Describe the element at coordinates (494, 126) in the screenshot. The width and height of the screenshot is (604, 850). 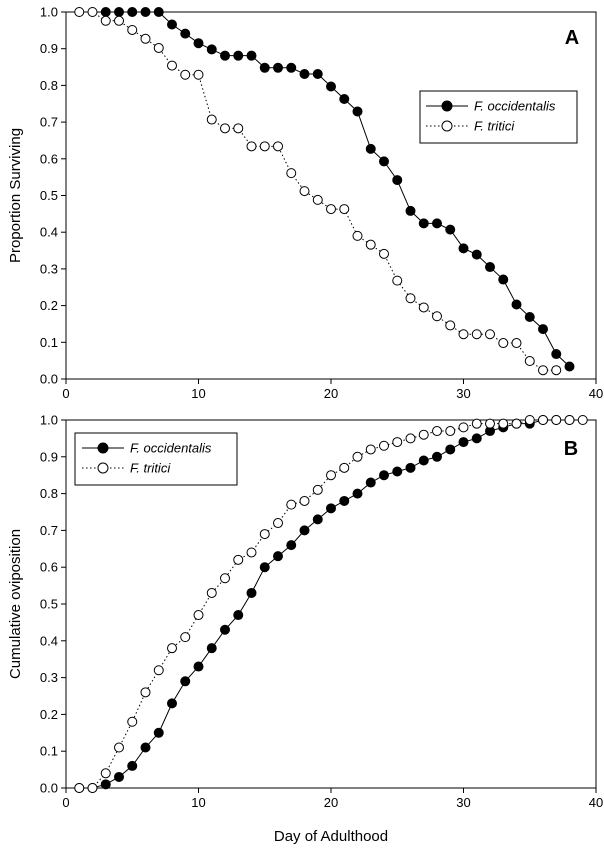
I see `legend-label-f-tritici: F. tritici` at that location.